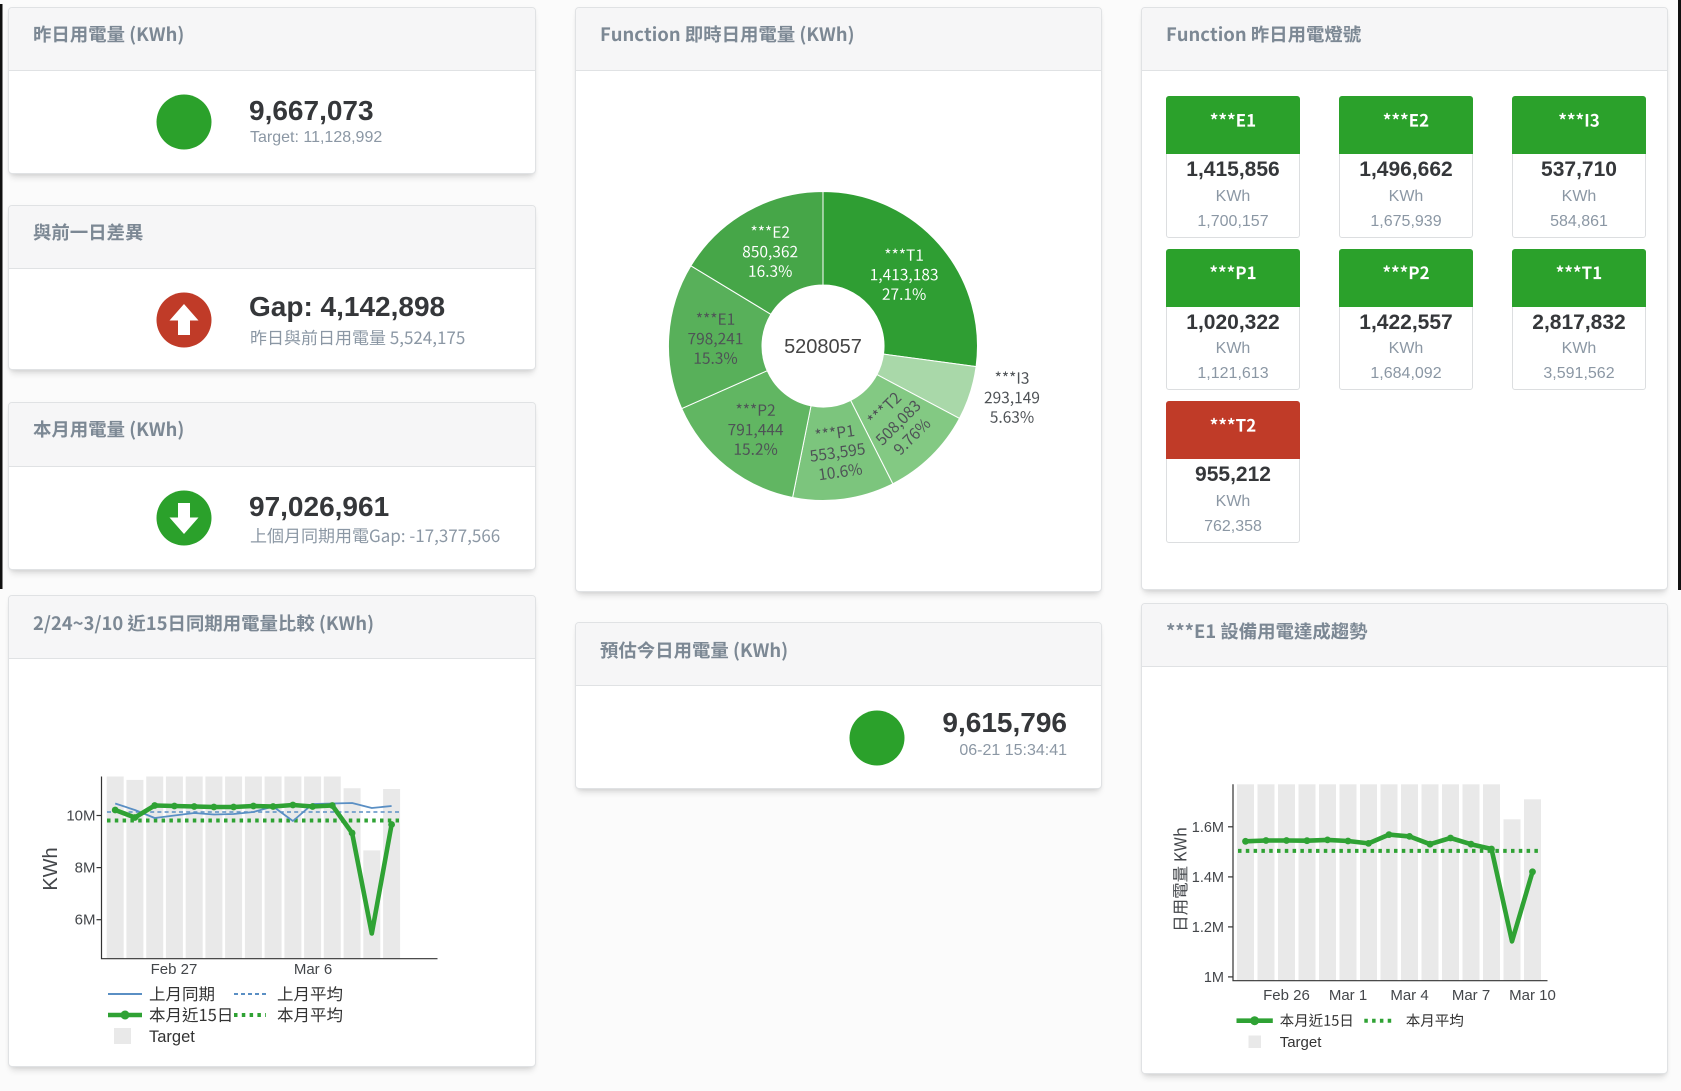 The image size is (1681, 1091). Describe the element at coordinates (80, 816) in the screenshot. I see `svg-text: 10M` at that location.